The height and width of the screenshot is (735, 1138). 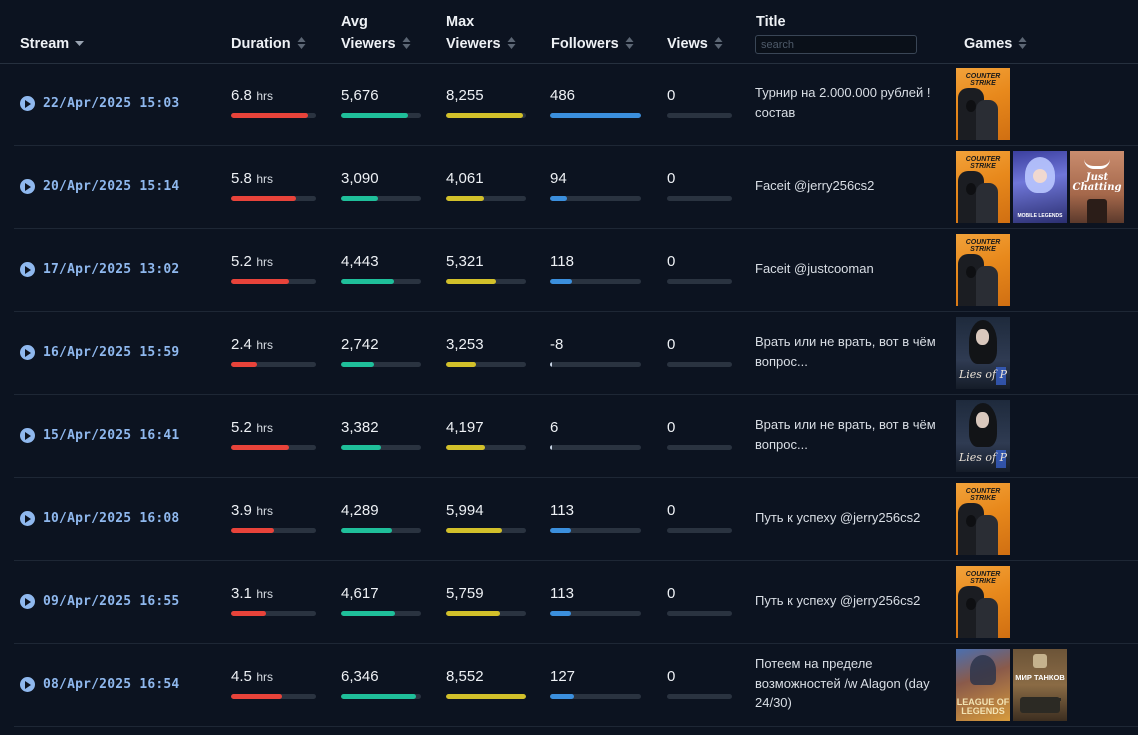 What do you see at coordinates (471, 281) in the screenshot?
I see `max-bar-fill` at bounding box center [471, 281].